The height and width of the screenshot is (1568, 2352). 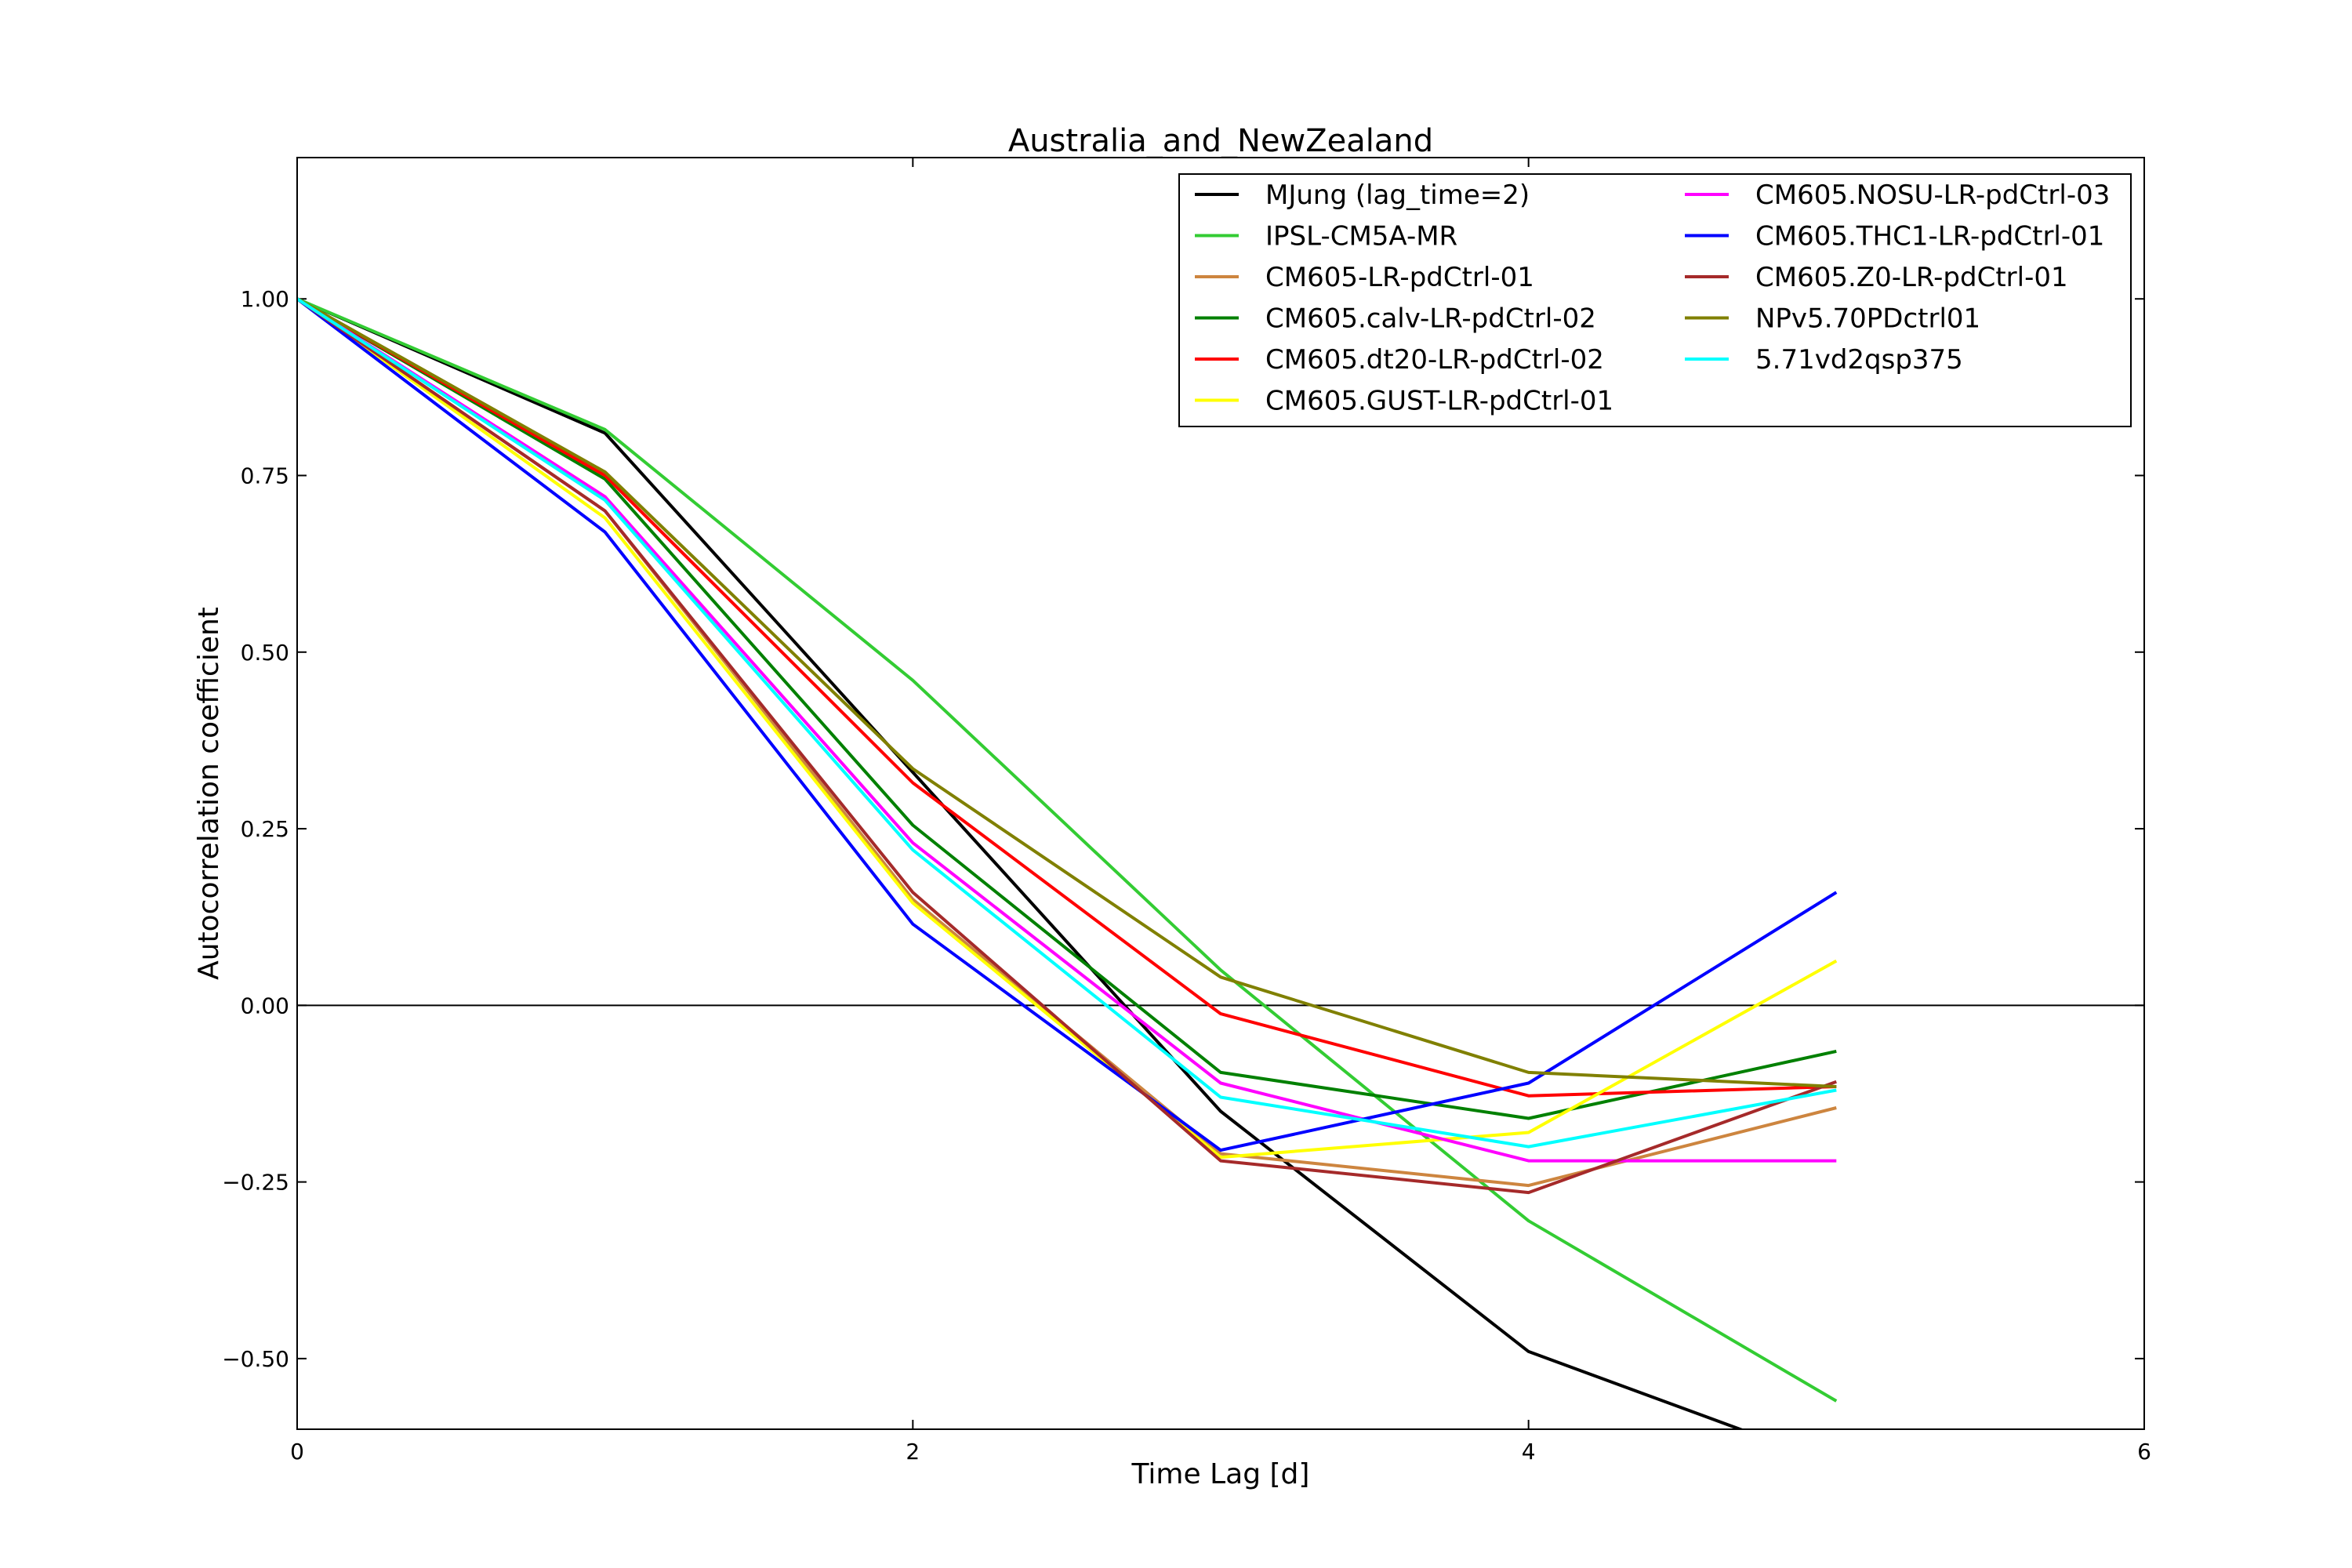 I want to click on y-axis-label: Autocorrelation coefficient, so click(x=209, y=793).